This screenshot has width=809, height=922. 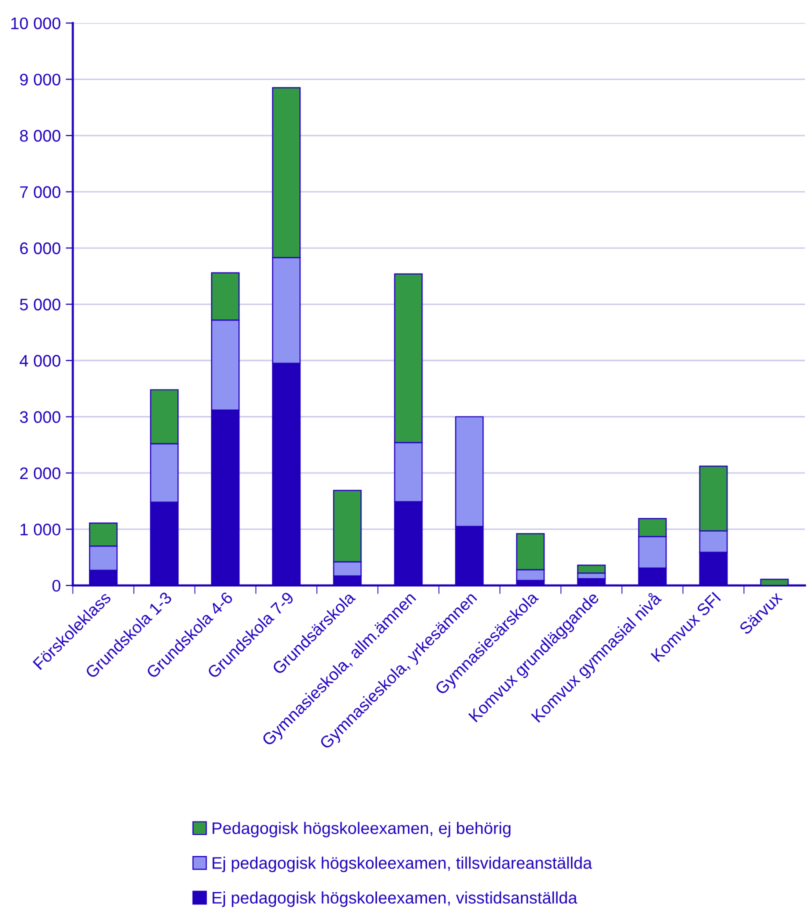 I want to click on y-tick-label: 1 000, so click(x=40, y=530).